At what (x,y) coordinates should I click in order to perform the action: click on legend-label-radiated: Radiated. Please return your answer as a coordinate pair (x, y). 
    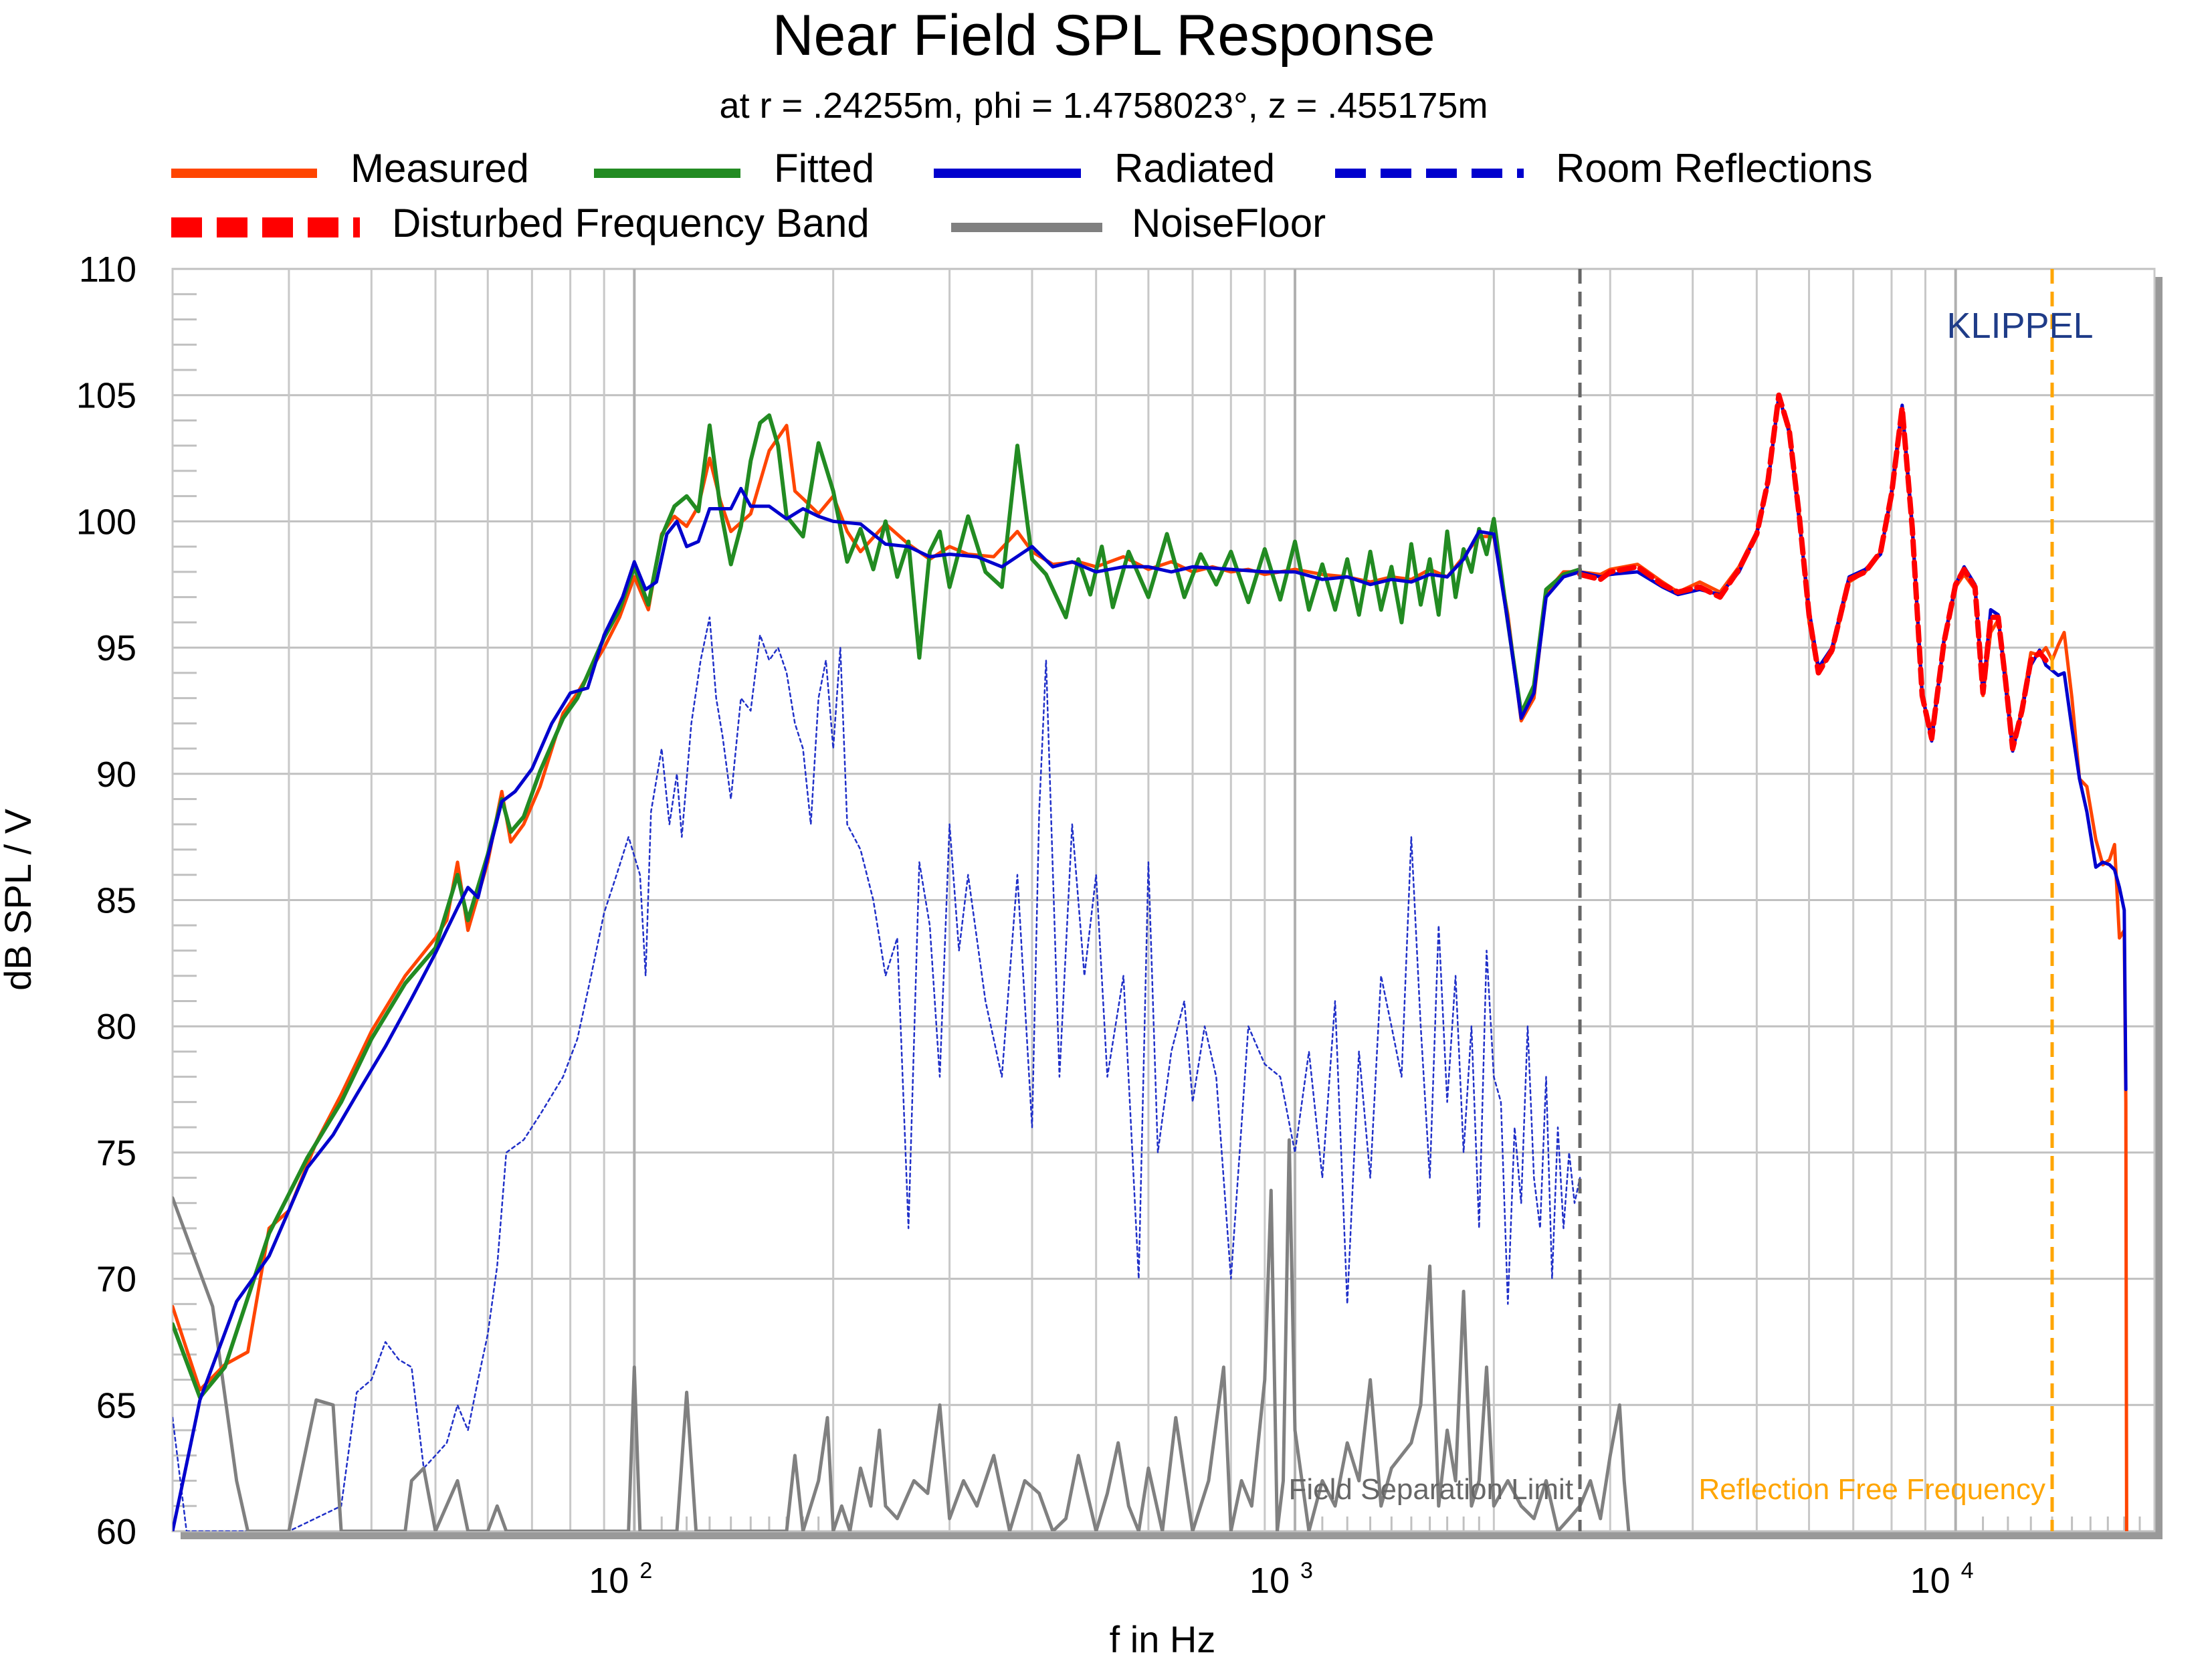
    Looking at the image, I should click on (1194, 168).